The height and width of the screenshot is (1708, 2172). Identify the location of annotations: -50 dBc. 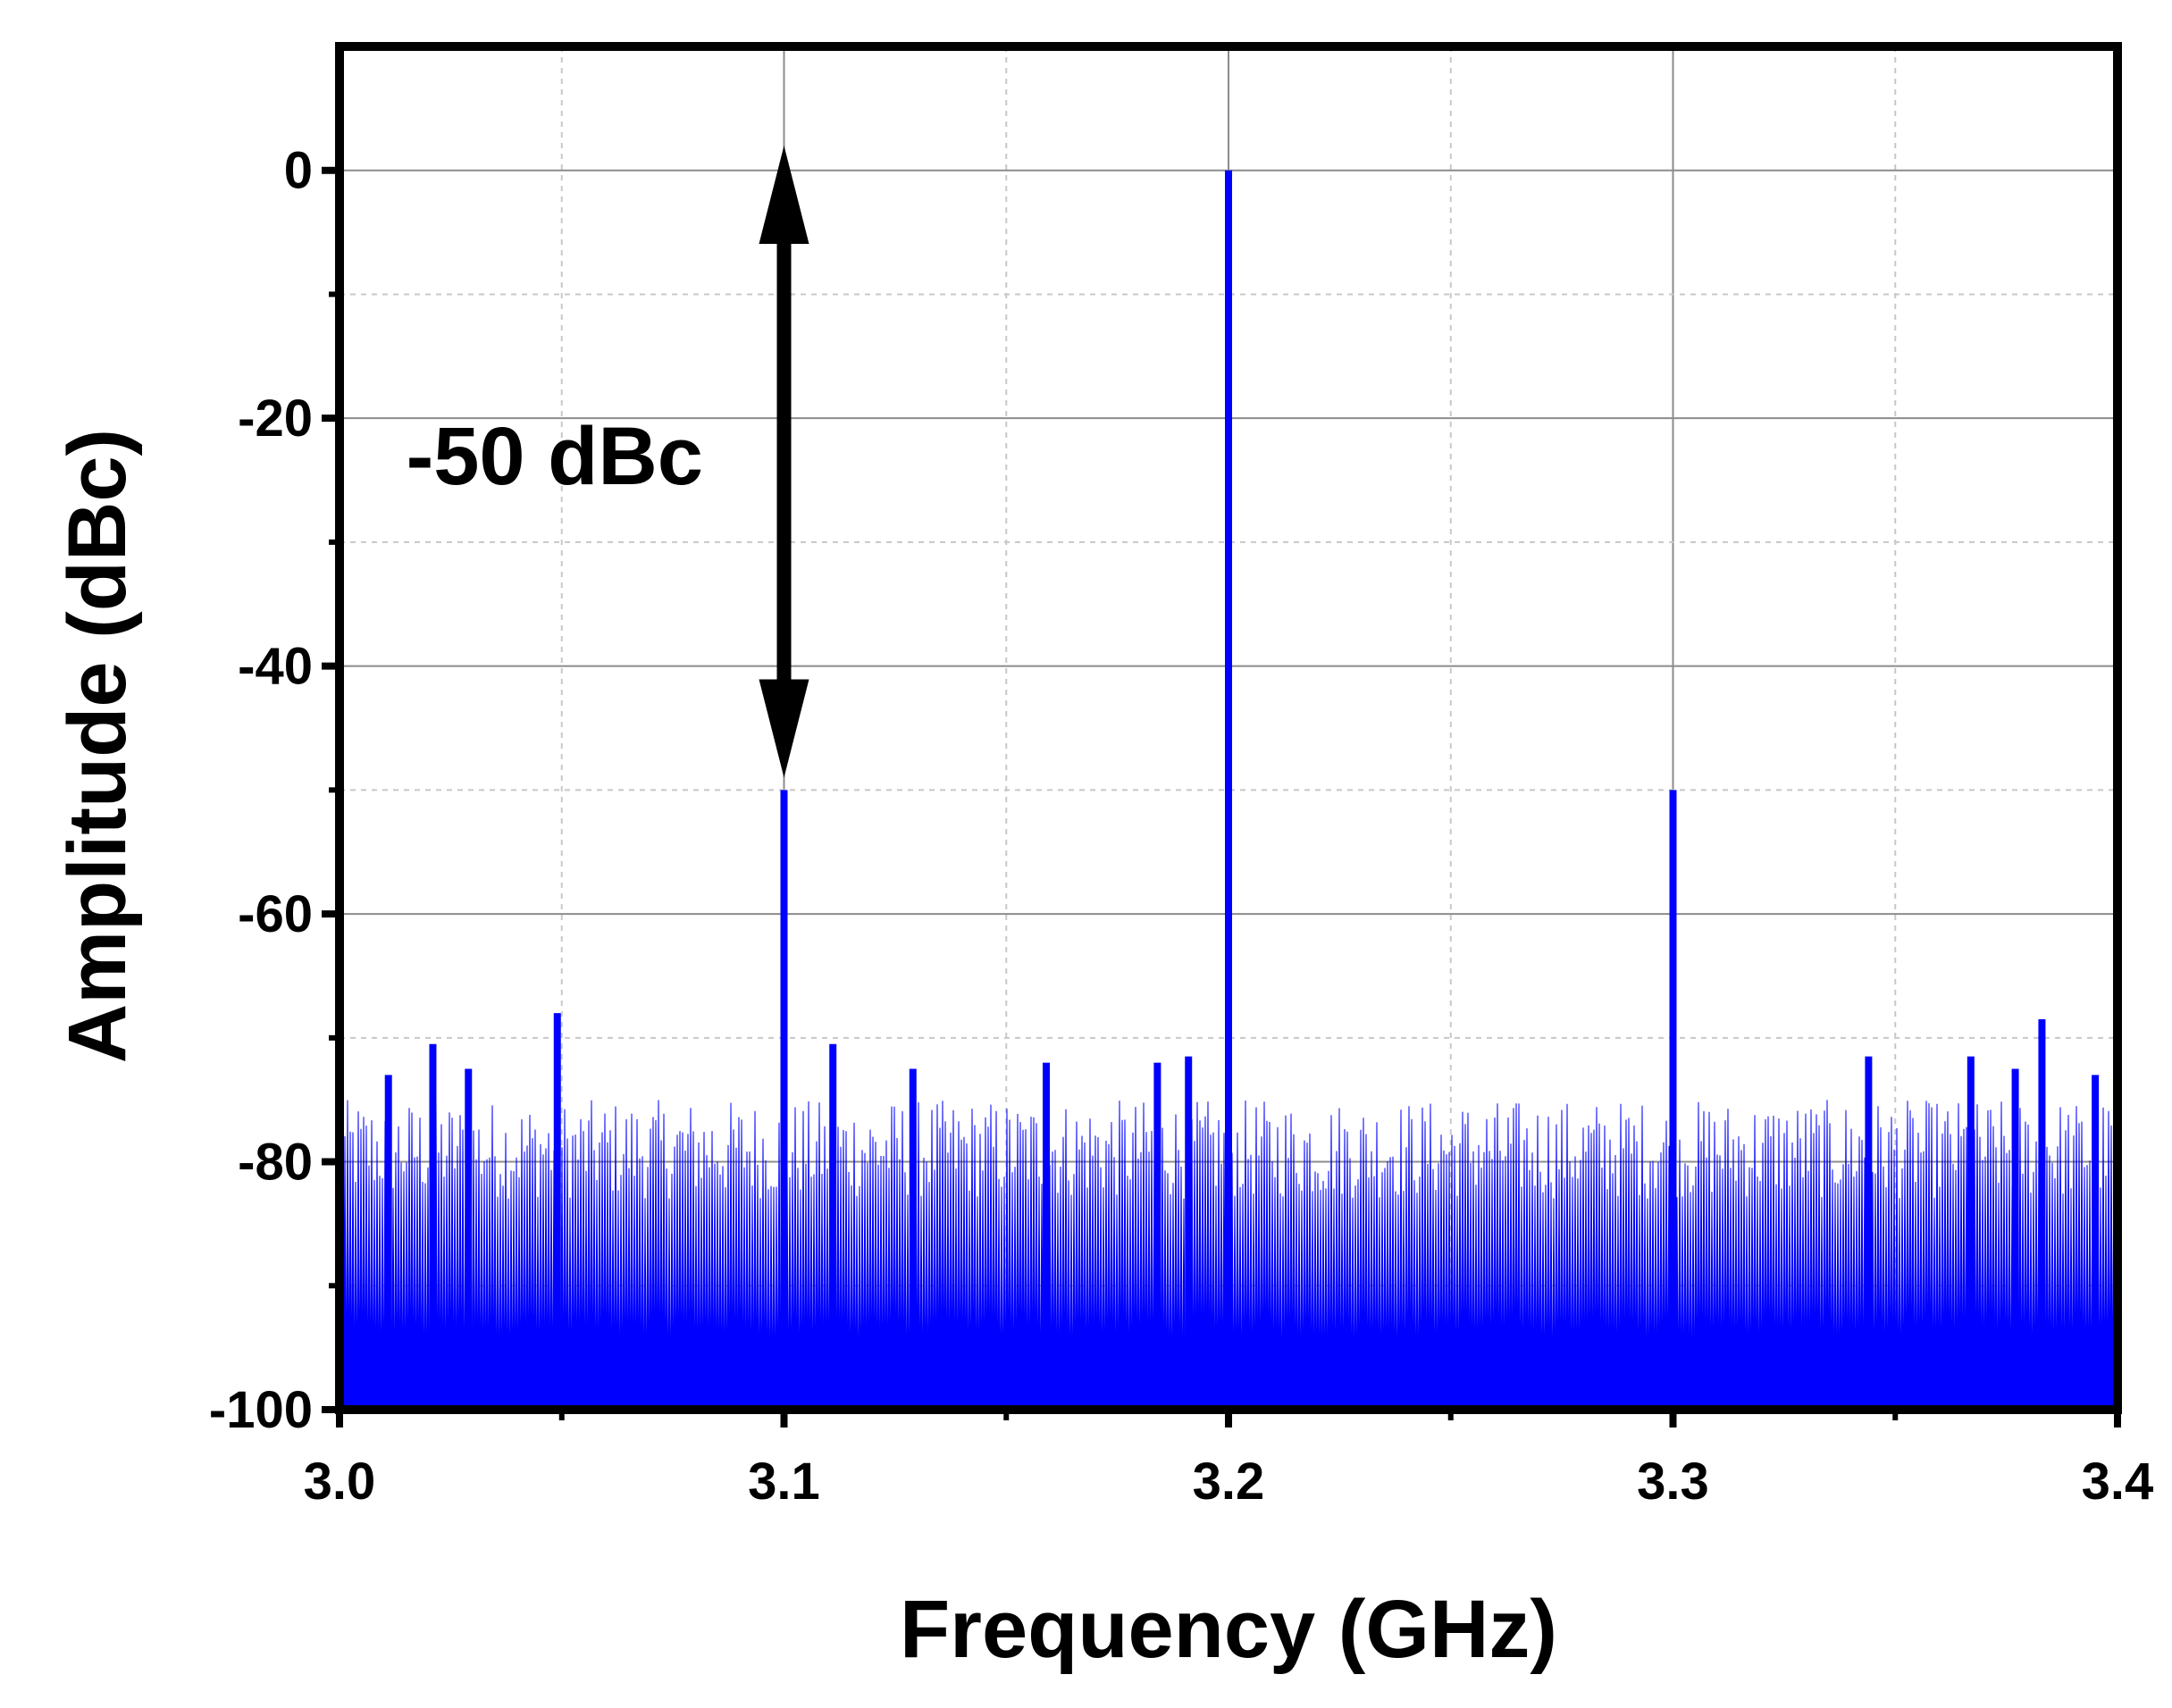
(608, 461).